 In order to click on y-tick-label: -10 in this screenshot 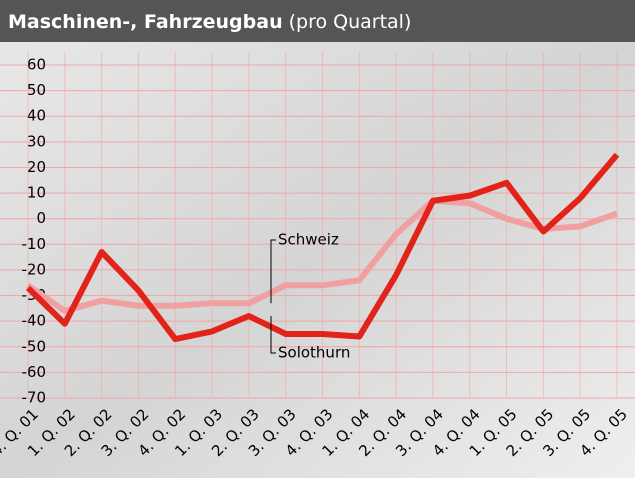, I will do `click(34, 244)`.